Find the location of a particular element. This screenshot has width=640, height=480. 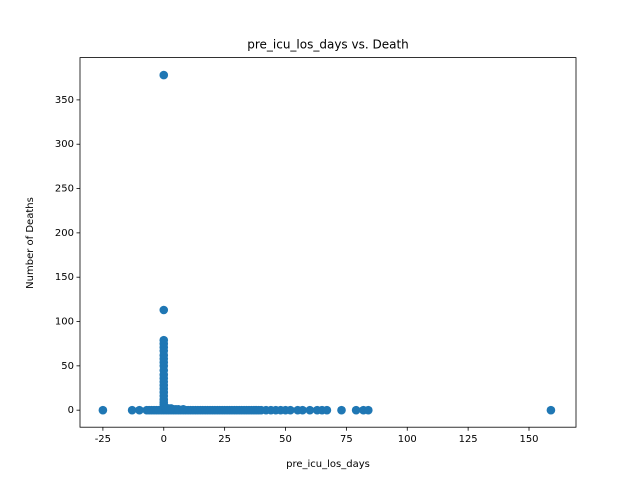

x-tick-label: 150 is located at coordinates (528, 439).